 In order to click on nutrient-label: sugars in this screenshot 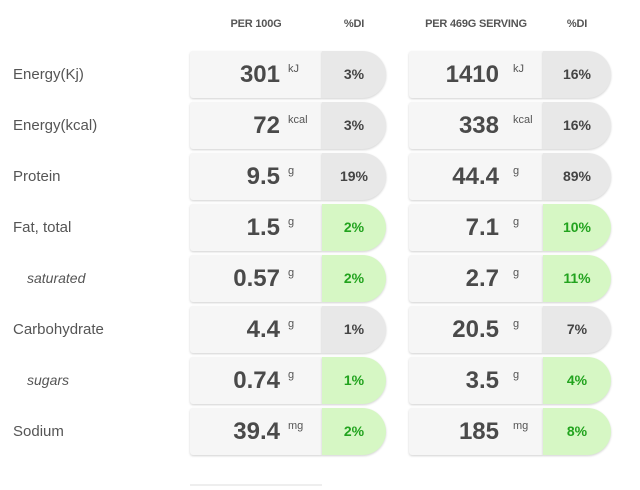, I will do `click(48, 380)`.